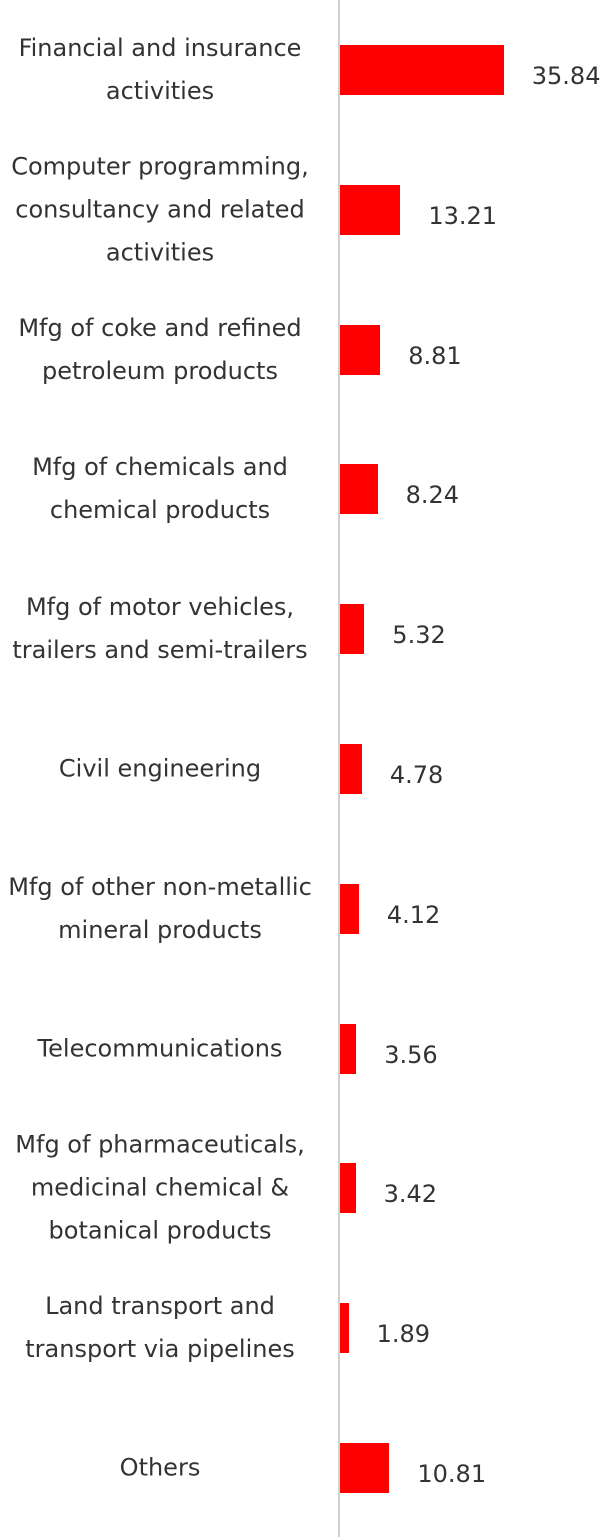 The height and width of the screenshot is (1537, 605). What do you see at coordinates (463, 215) in the screenshot?
I see `value-label: 13.21` at bounding box center [463, 215].